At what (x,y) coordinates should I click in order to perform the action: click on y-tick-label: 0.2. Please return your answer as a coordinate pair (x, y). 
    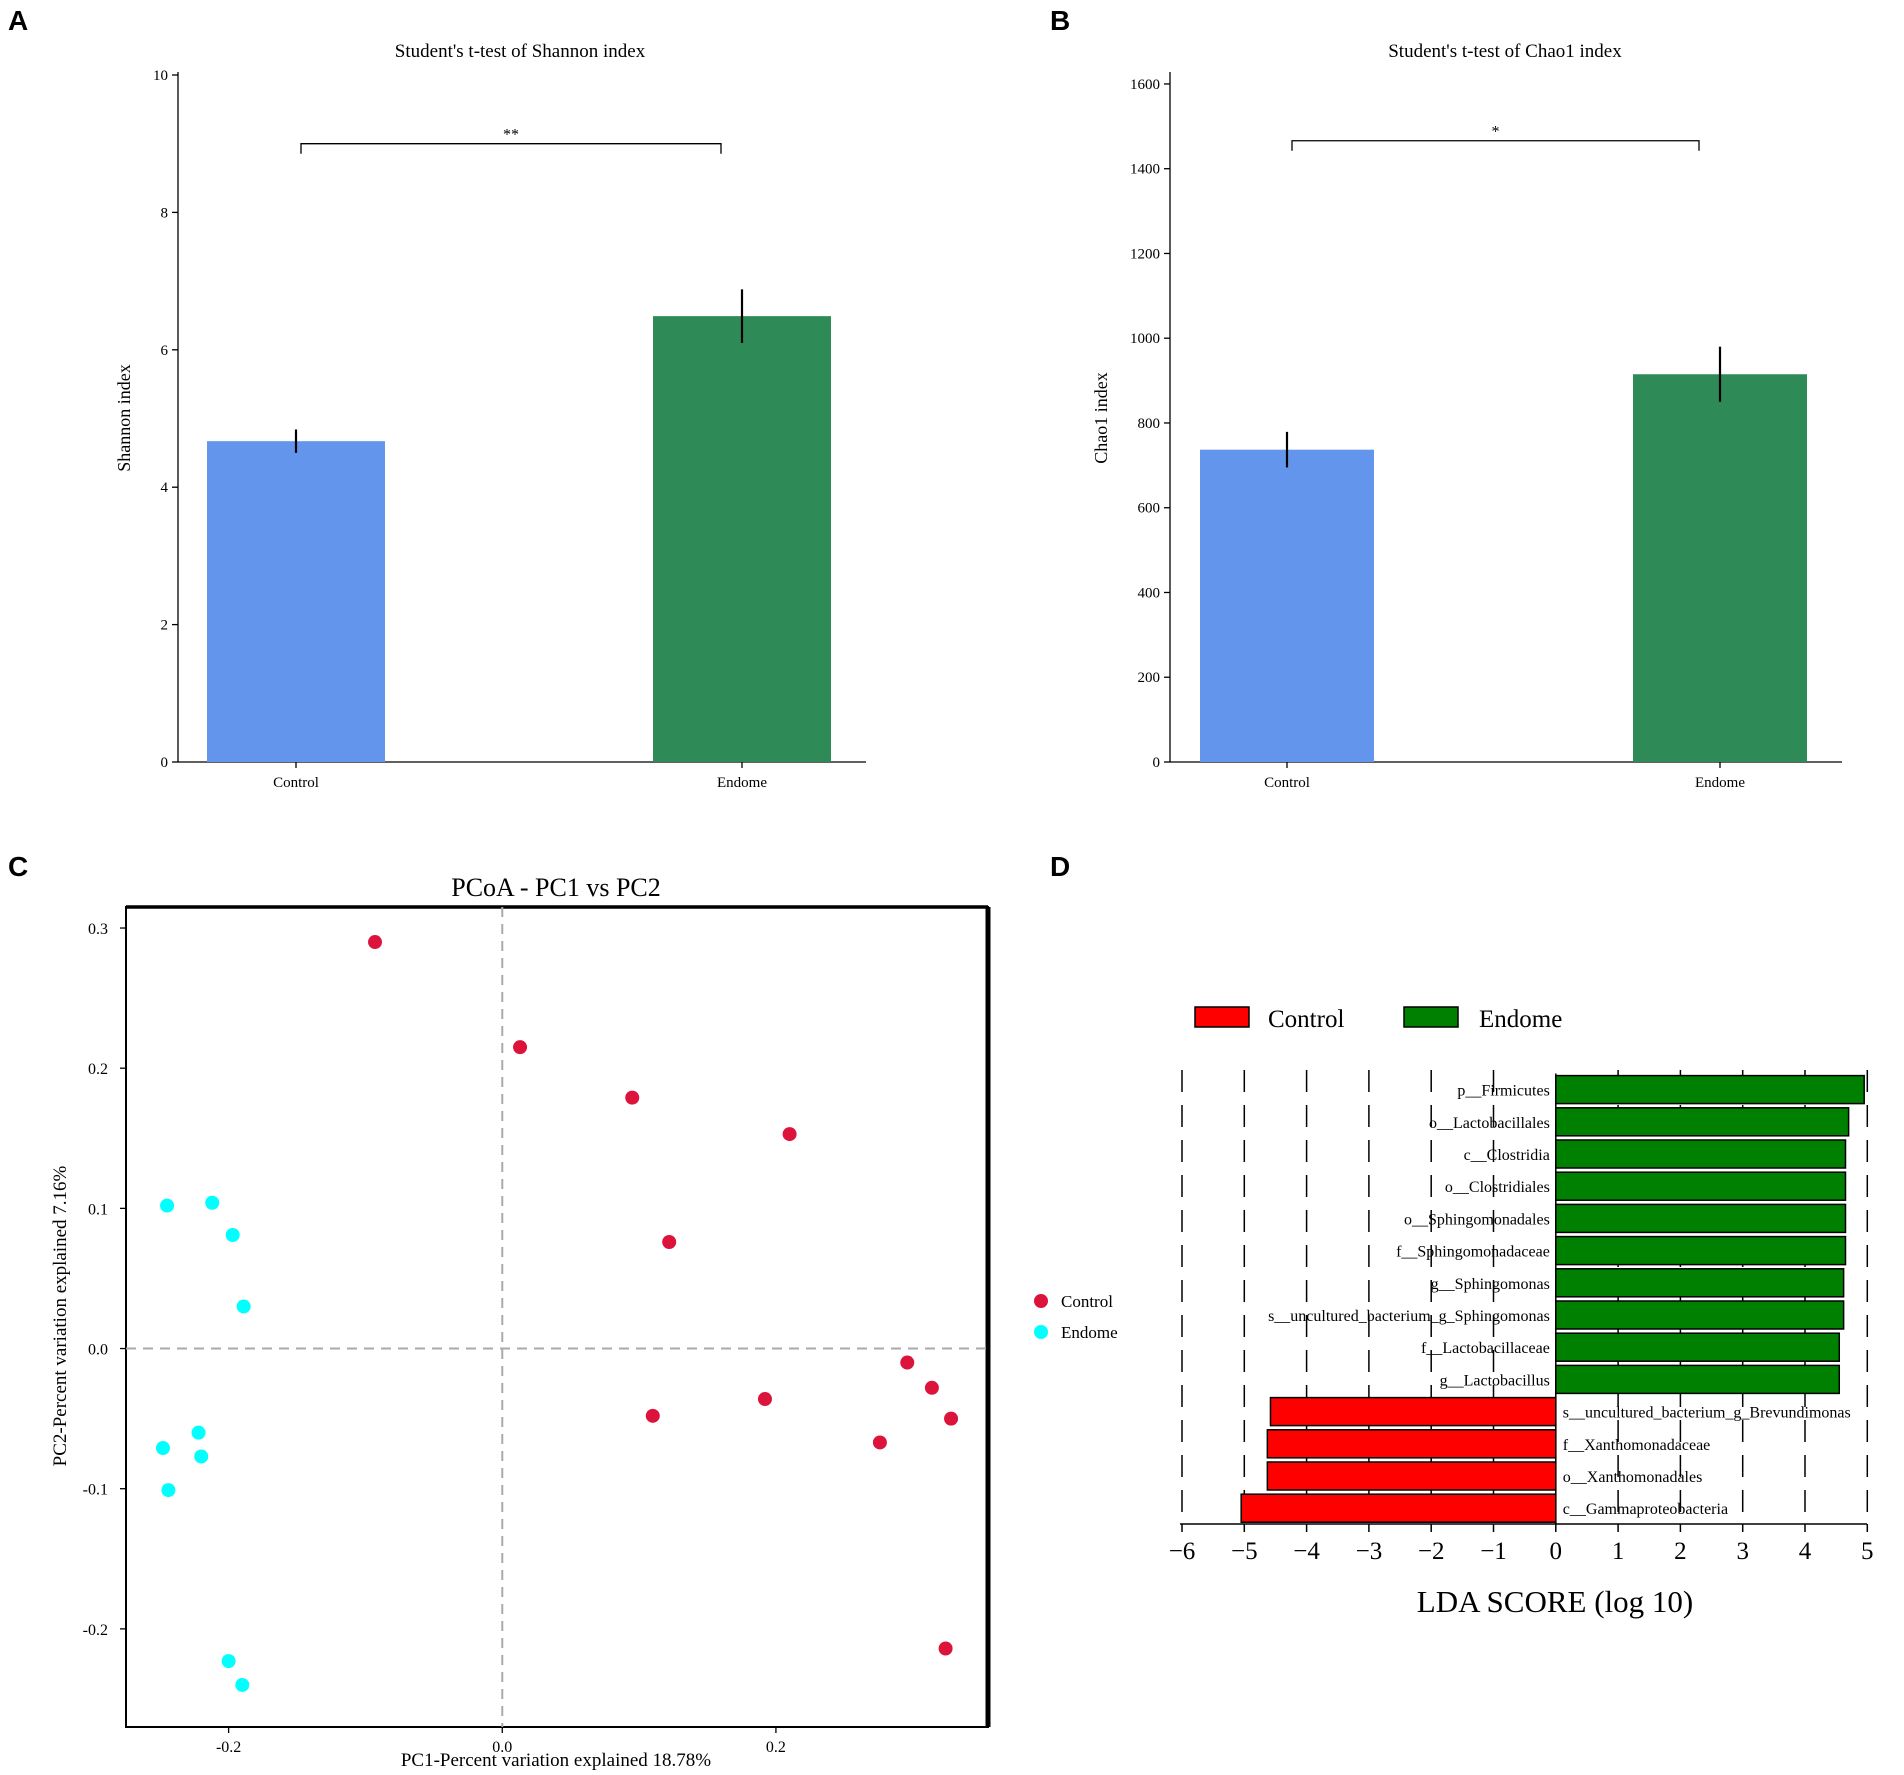
    Looking at the image, I should click on (98, 1069).